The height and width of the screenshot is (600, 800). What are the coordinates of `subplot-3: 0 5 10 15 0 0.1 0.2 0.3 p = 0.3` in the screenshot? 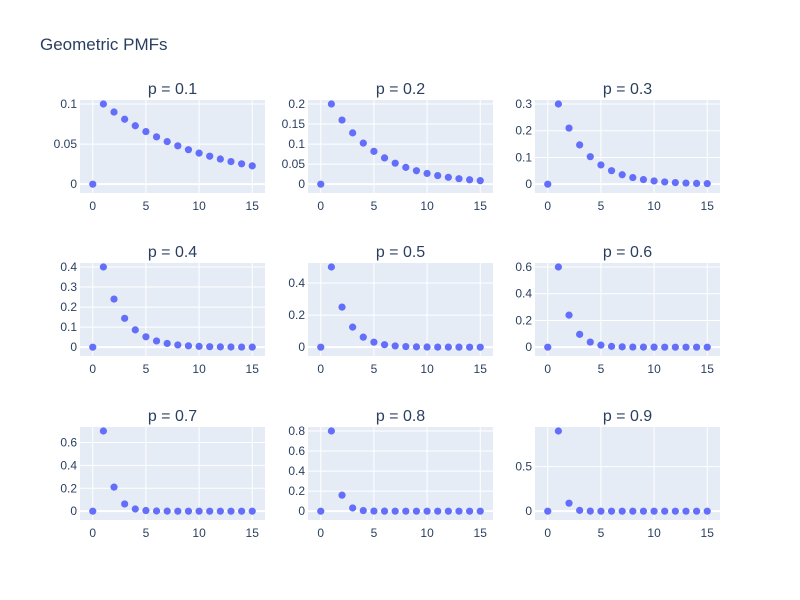 It's located at (617, 147).